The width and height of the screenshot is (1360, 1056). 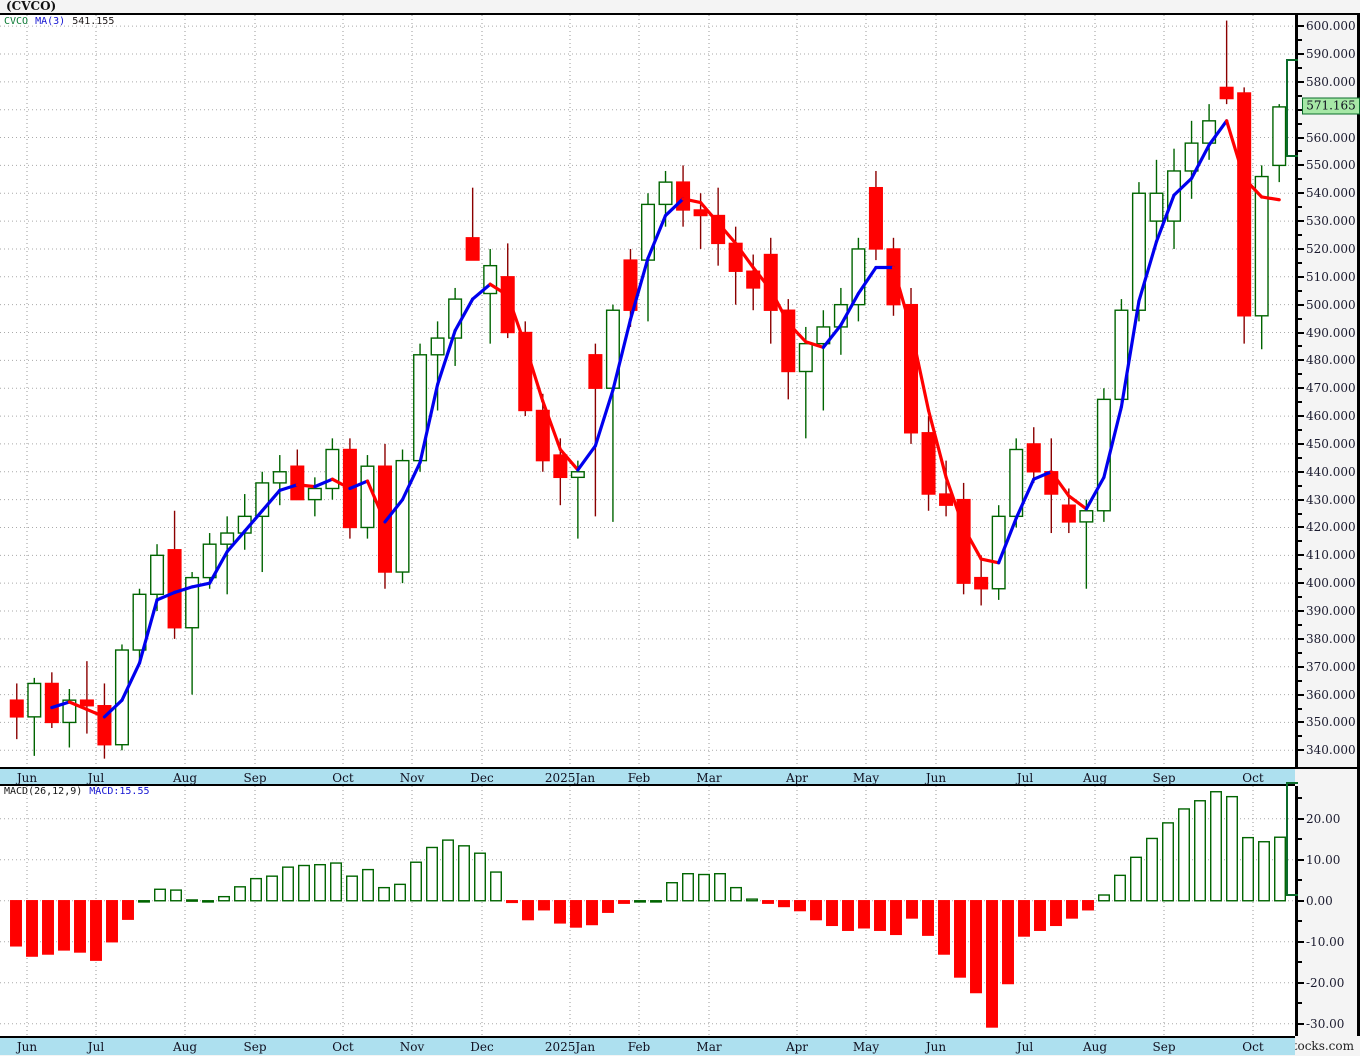 I want to click on date-axis-label: Jul, so click(x=96, y=1047).